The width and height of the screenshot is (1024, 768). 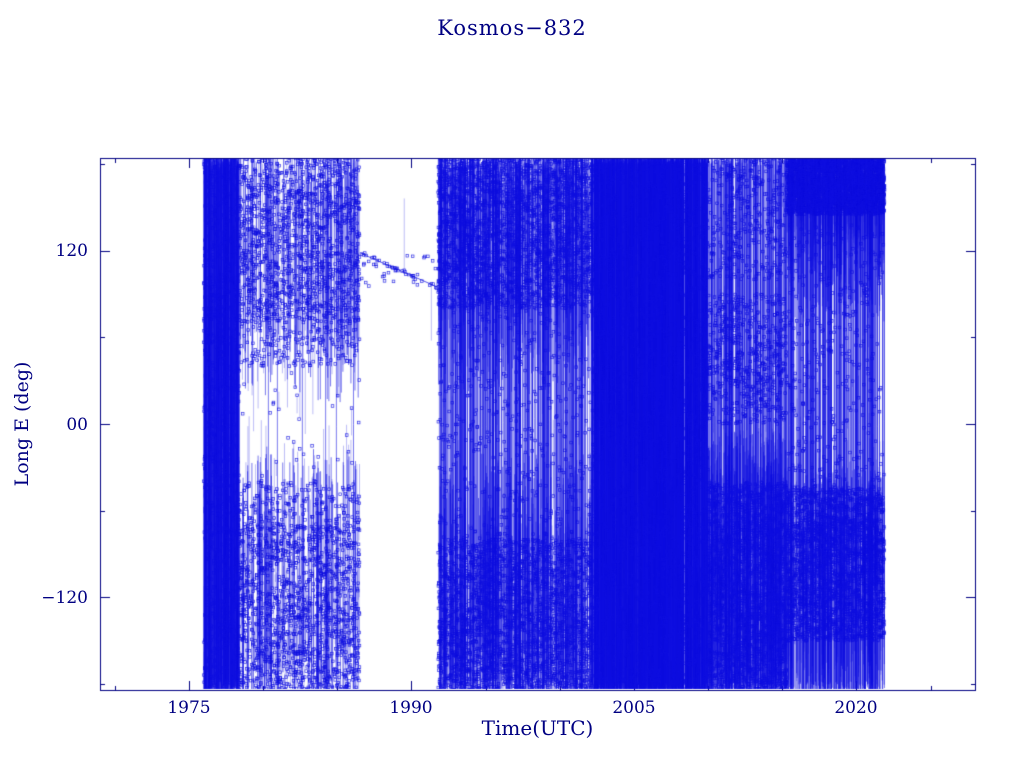 What do you see at coordinates (512, 28) in the screenshot?
I see `chart-title: Kosmos−832` at bounding box center [512, 28].